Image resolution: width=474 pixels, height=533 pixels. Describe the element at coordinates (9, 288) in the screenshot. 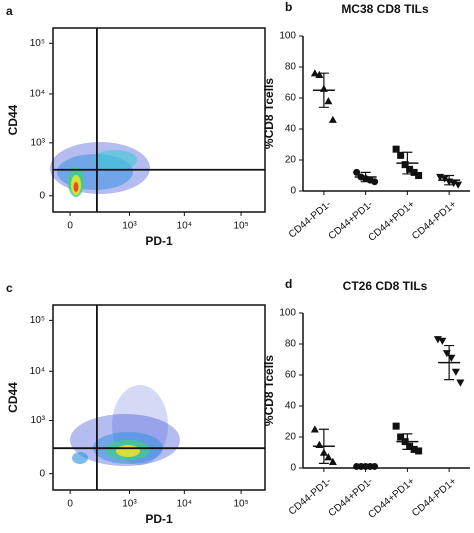

I see `panel-letter: c` at that location.